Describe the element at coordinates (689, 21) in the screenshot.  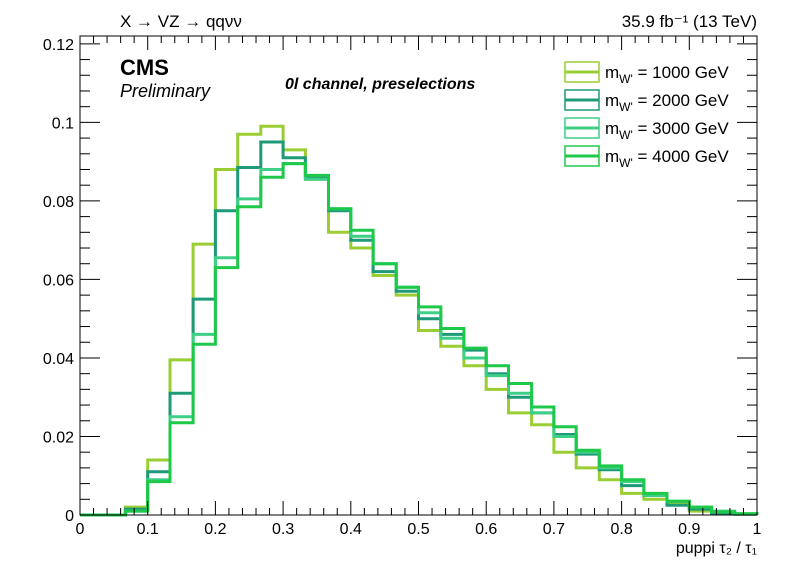
I see `luminosity-label: 35.9 fb⁻¹ (13 TeV)` at that location.